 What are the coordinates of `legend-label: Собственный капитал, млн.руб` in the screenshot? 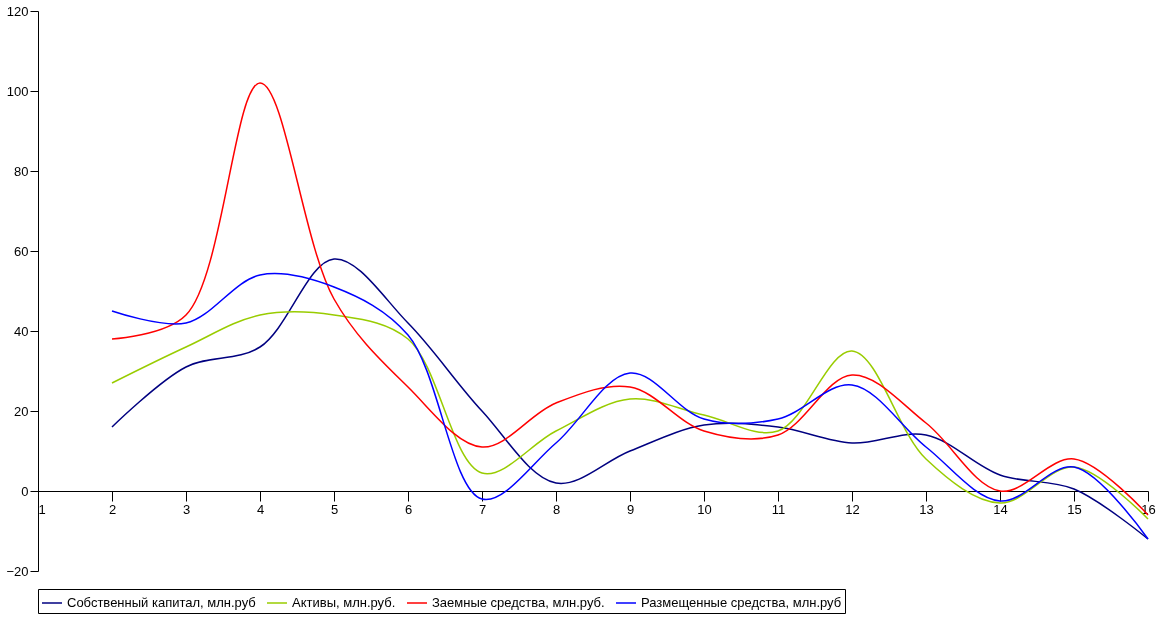 It's located at (161, 602).